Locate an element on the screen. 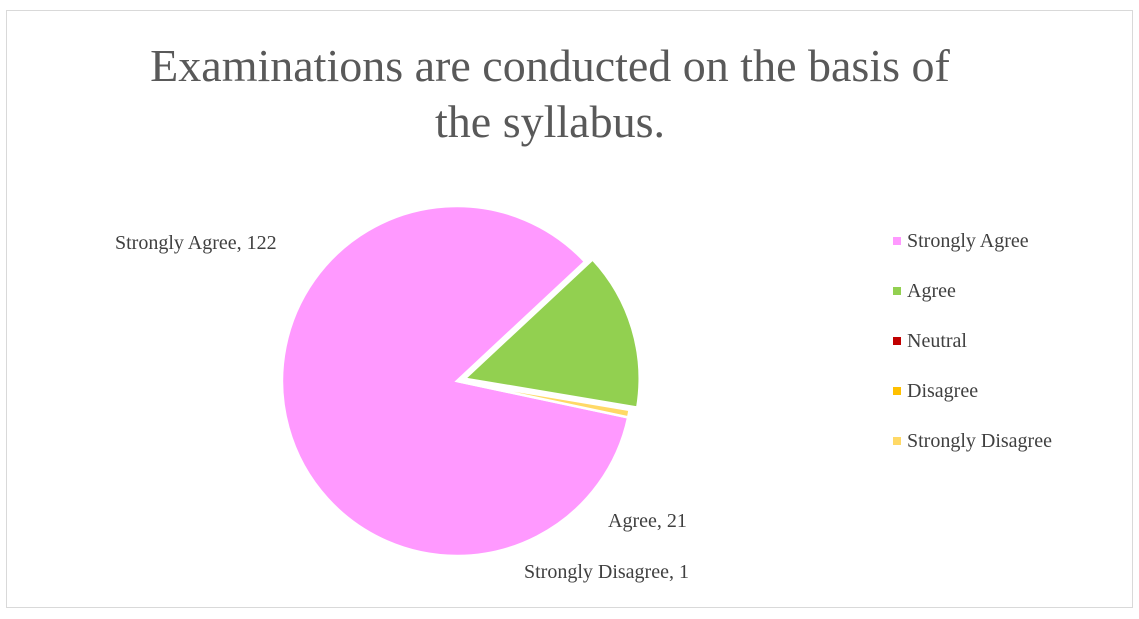  legend-item-neutral: Neutral is located at coordinates (1013, 353).